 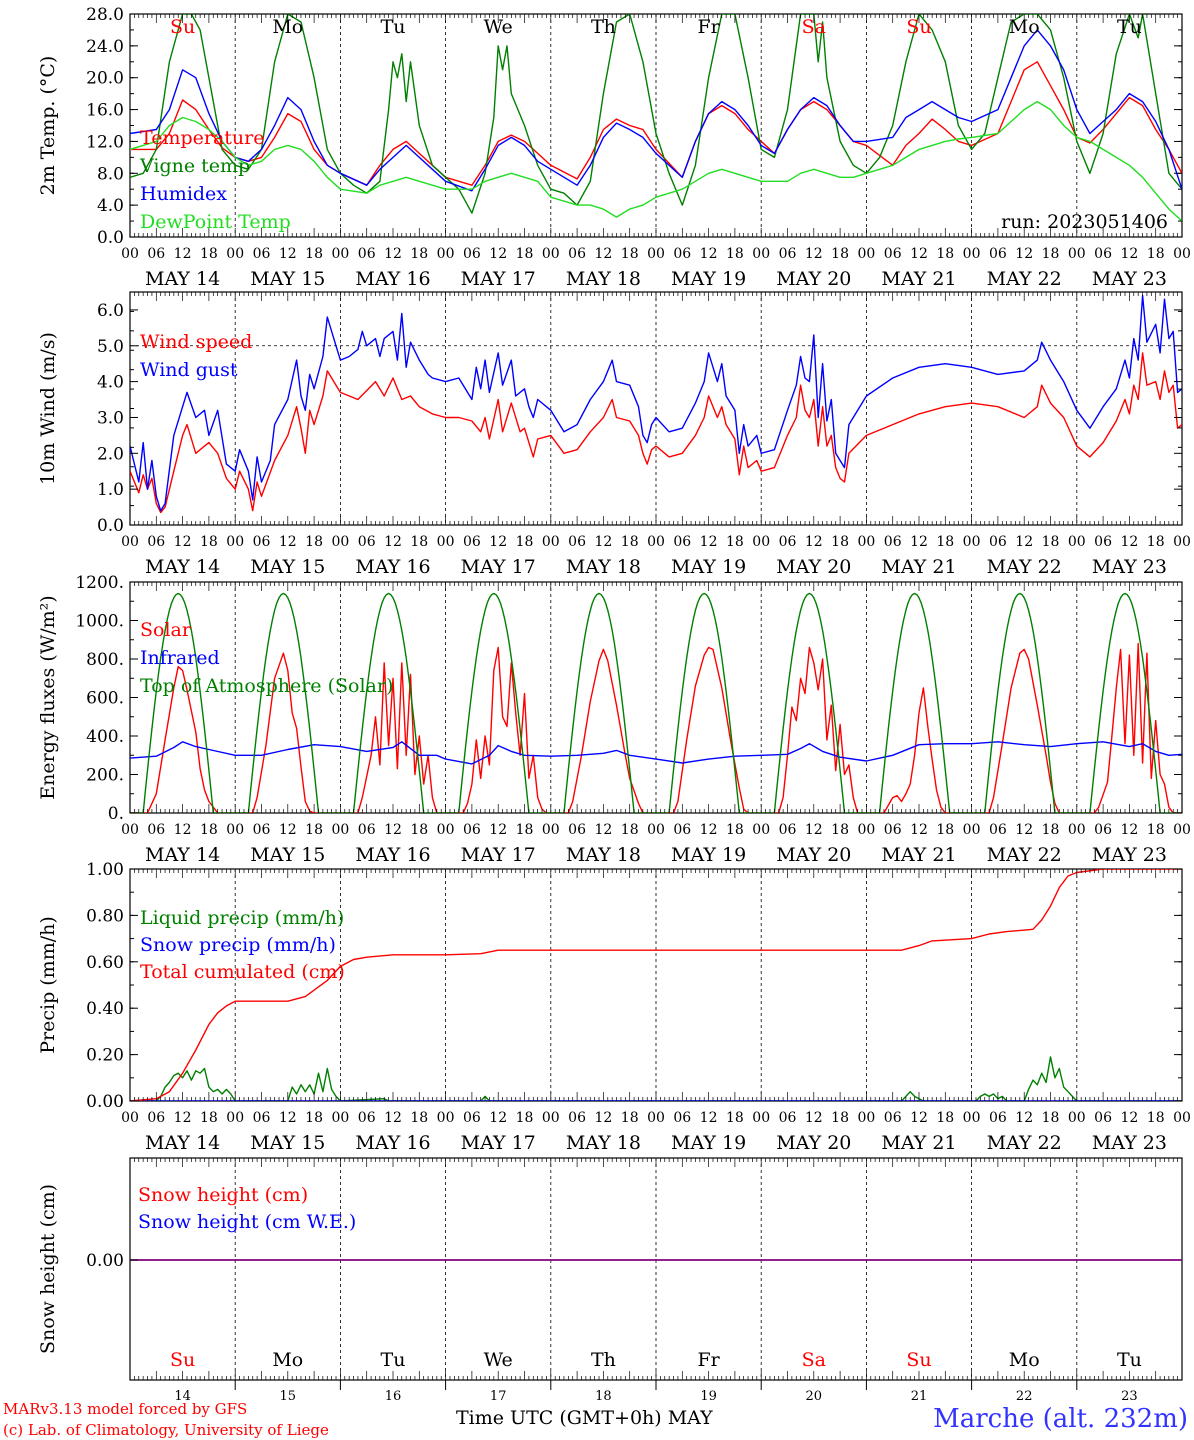 What do you see at coordinates (242, 972) in the screenshot?
I see `legend-entry: Total cumulated (cm)` at bounding box center [242, 972].